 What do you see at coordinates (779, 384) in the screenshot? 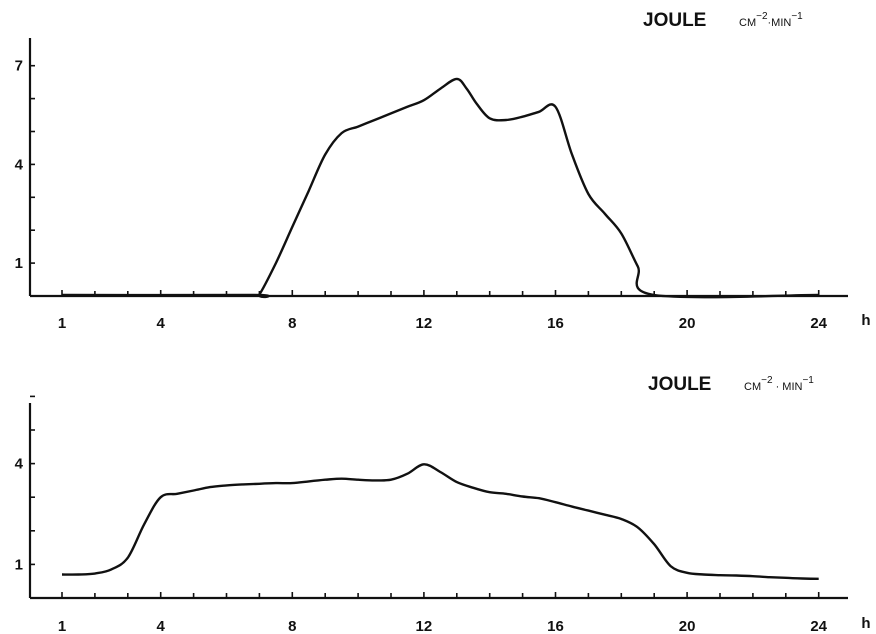
I see `ylabel-units-1: CM−2 · MIN−1` at bounding box center [779, 384].